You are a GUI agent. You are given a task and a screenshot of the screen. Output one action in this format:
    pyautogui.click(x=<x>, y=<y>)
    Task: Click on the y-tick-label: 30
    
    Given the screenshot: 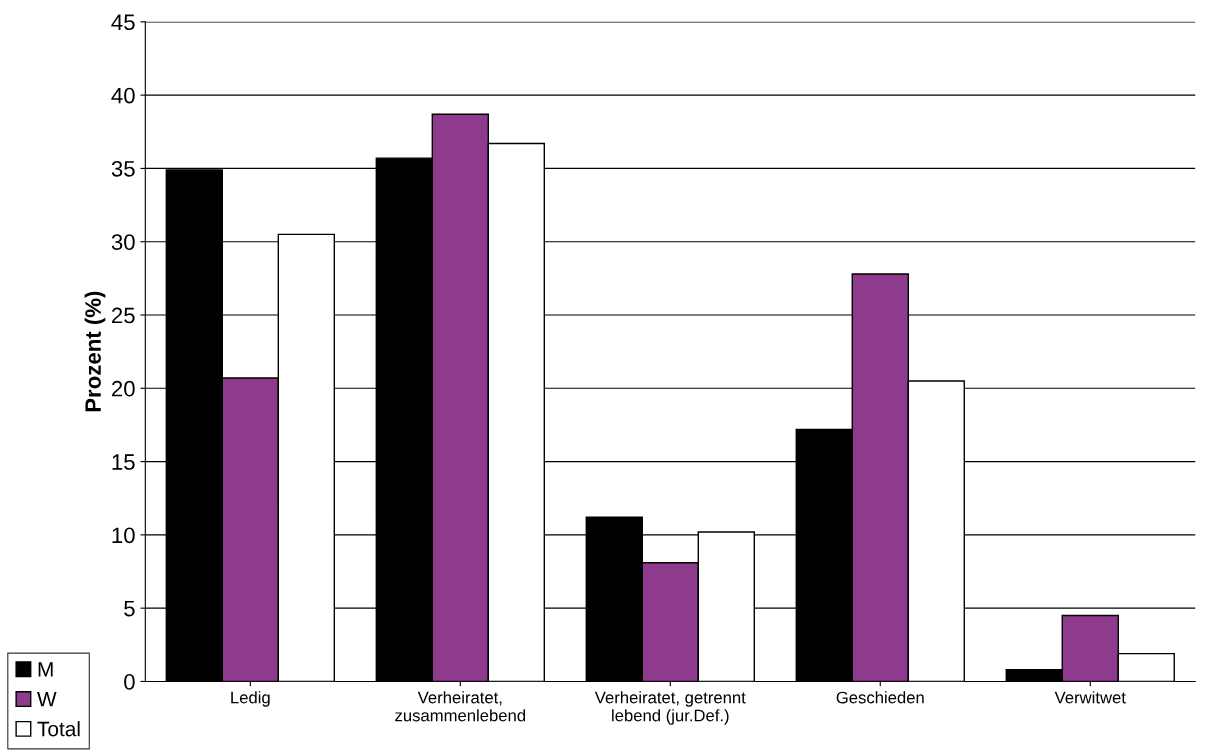 What is the action you would take?
    pyautogui.click(x=123, y=242)
    